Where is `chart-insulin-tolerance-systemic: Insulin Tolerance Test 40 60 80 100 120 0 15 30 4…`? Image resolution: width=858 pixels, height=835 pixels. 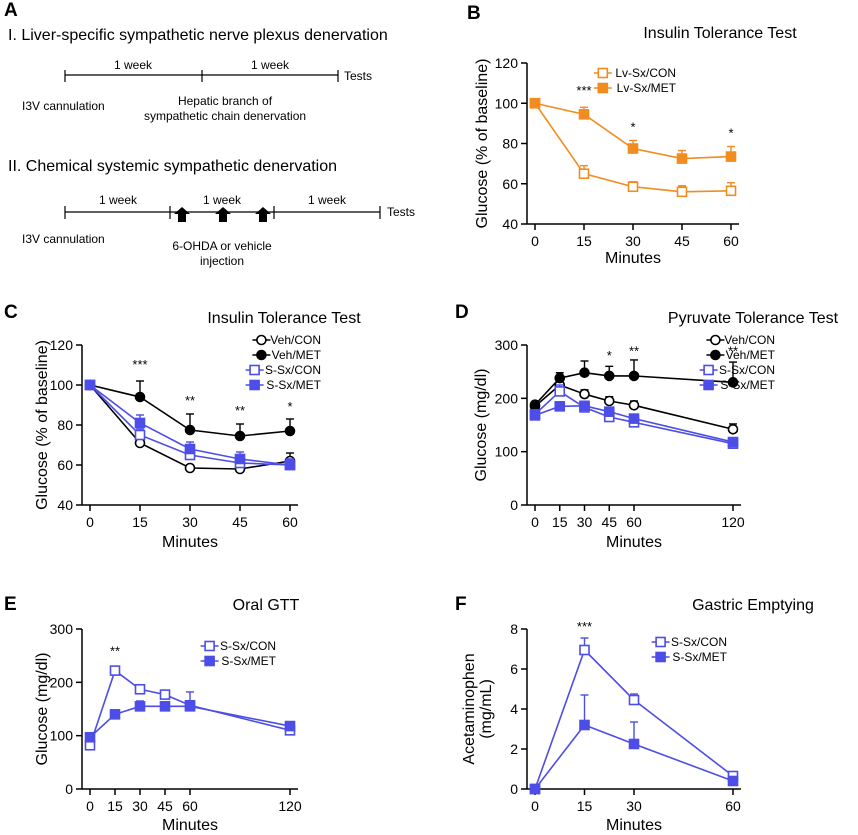
chart-insulin-tolerance-systemic: Insulin Tolerance Test 40 60 80 100 120 0 15 30 4… is located at coordinates (197, 430).